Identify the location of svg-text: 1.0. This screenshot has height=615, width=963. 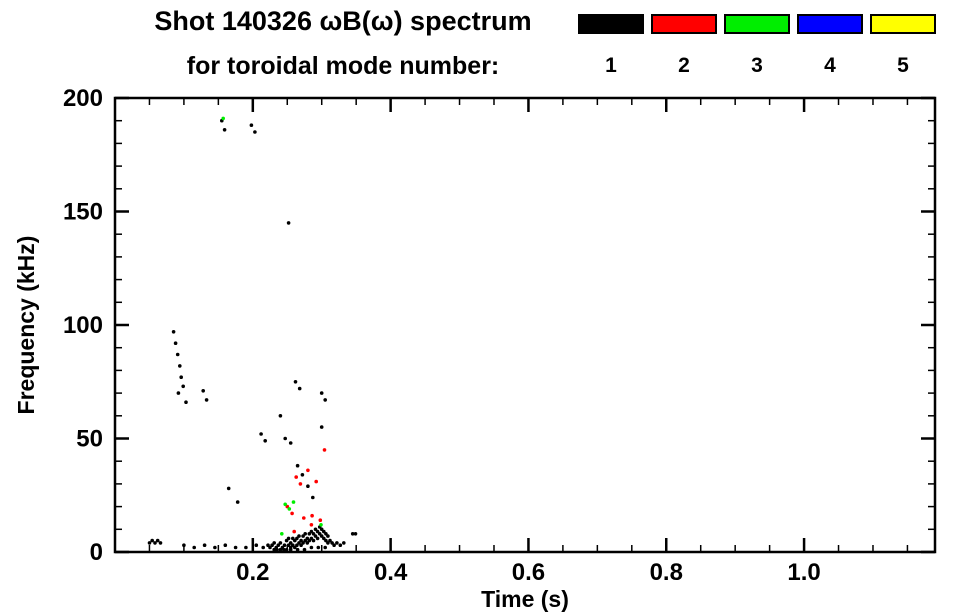
(803, 572).